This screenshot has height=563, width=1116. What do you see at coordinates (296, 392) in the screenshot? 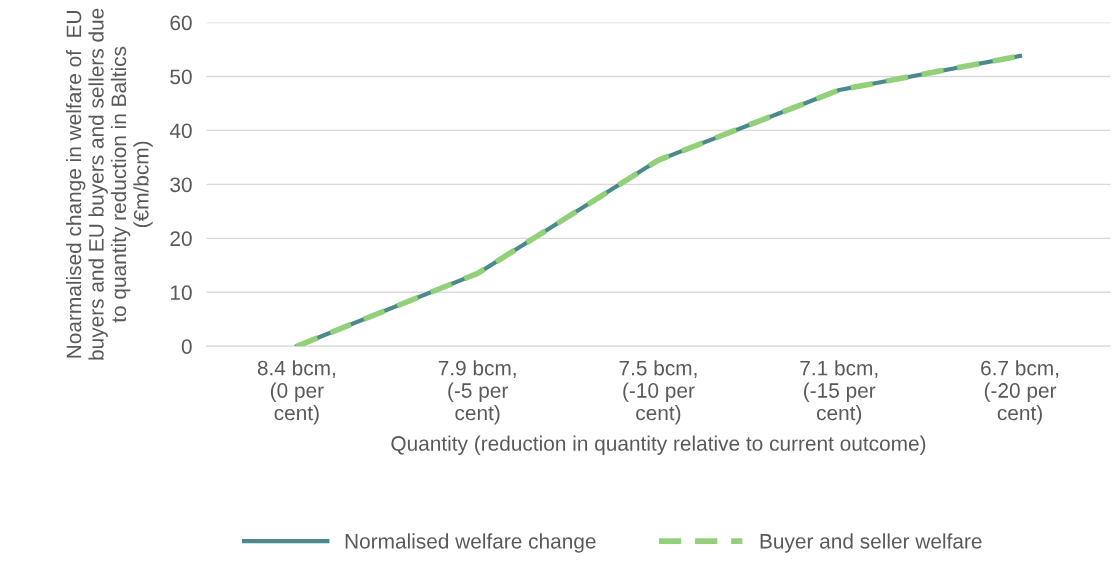
I see `x-tick-label: 8.4 bcm, (0 per cent)` at bounding box center [296, 392].